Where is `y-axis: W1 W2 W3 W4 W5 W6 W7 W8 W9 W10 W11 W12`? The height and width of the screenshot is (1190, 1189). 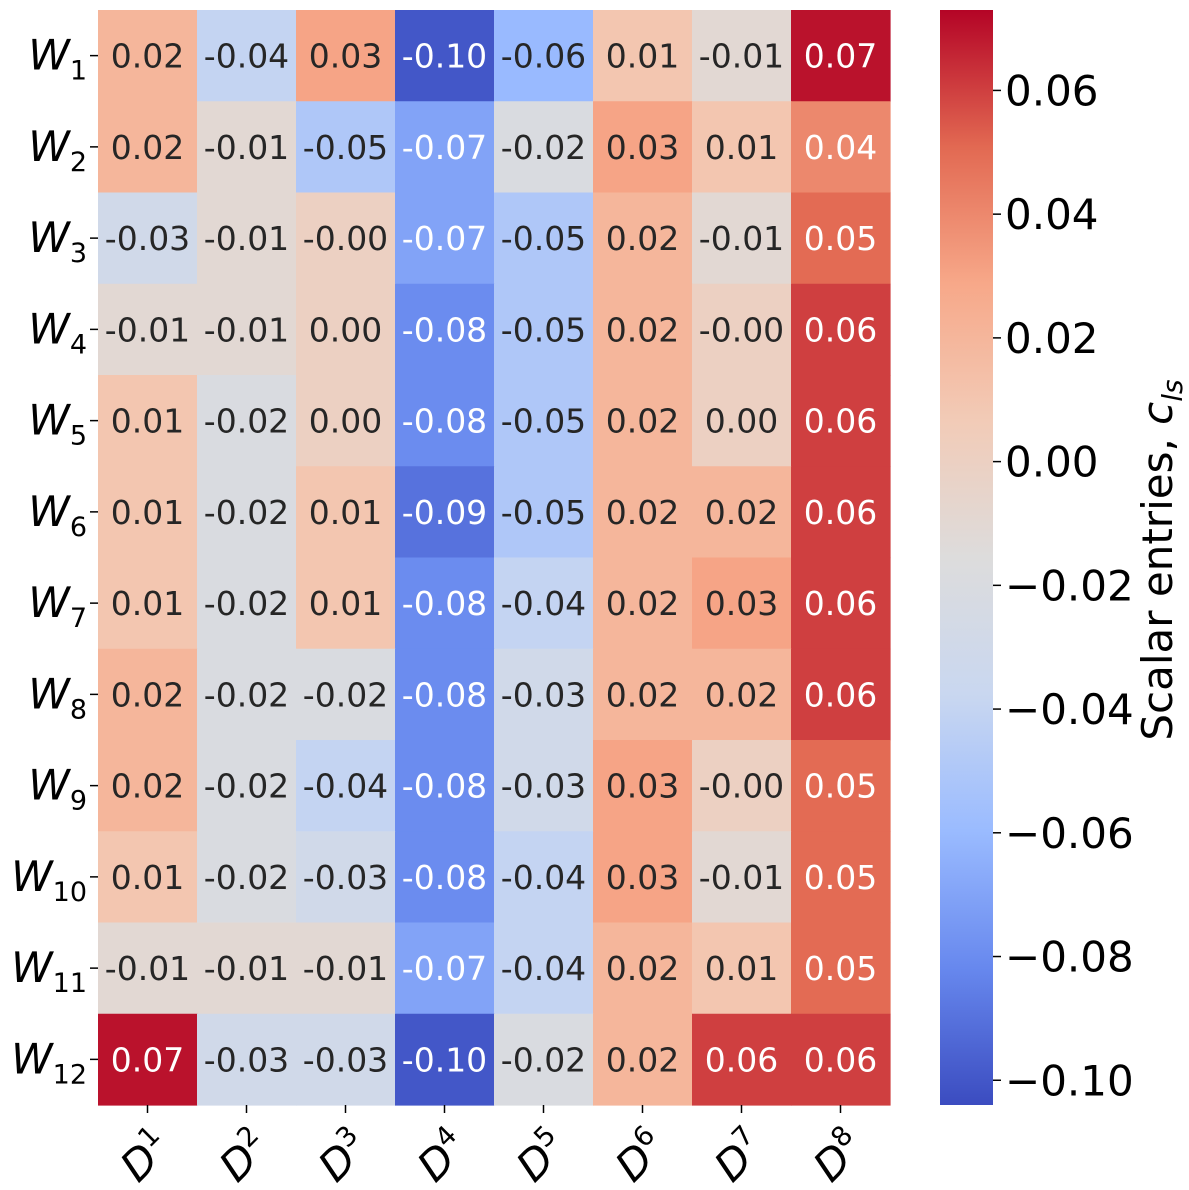 y-axis: W1 W2 W3 W4 W5 W6 W7 W8 W9 W10 W11 W12 is located at coordinates (54, 560).